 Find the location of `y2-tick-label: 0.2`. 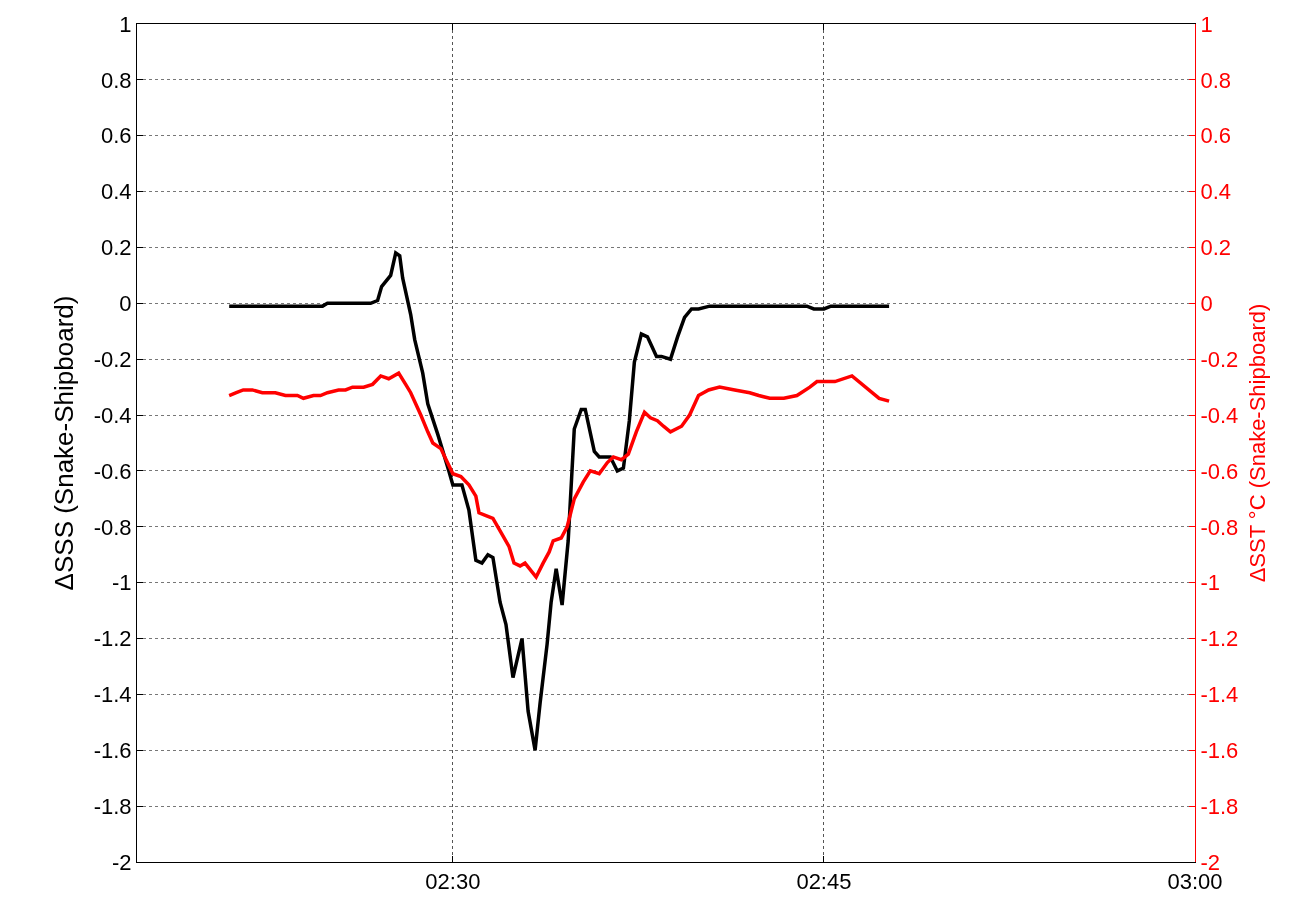

y2-tick-label: 0.2 is located at coordinates (1215, 248).